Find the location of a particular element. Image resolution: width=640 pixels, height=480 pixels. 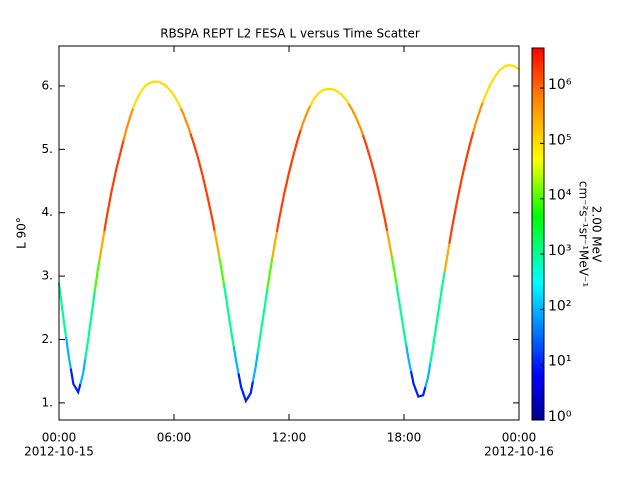

y-tick-label: 3. is located at coordinates (47, 276).